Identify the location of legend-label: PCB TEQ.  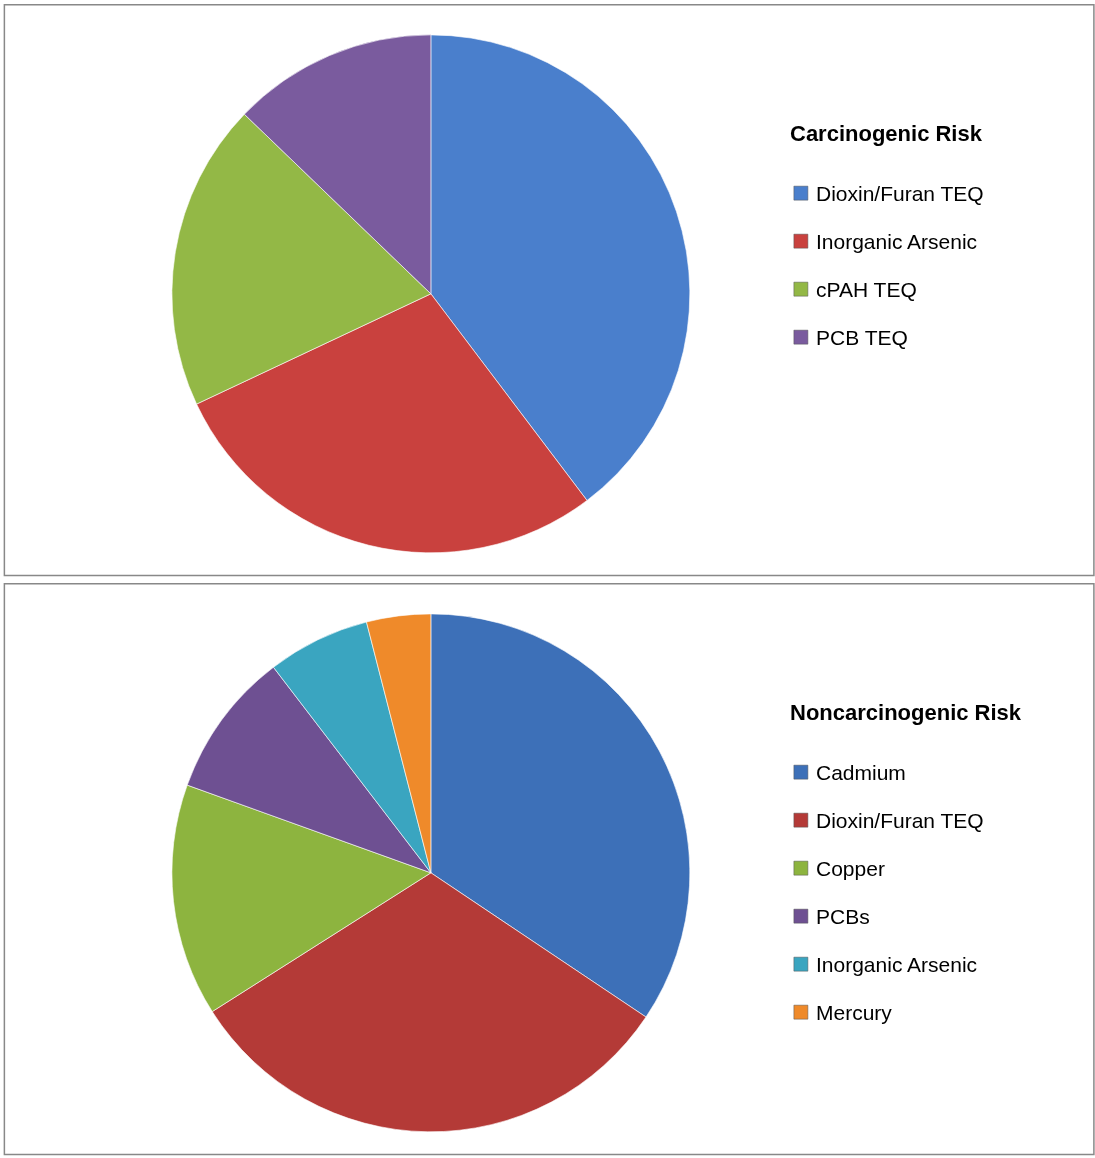
(862, 337).